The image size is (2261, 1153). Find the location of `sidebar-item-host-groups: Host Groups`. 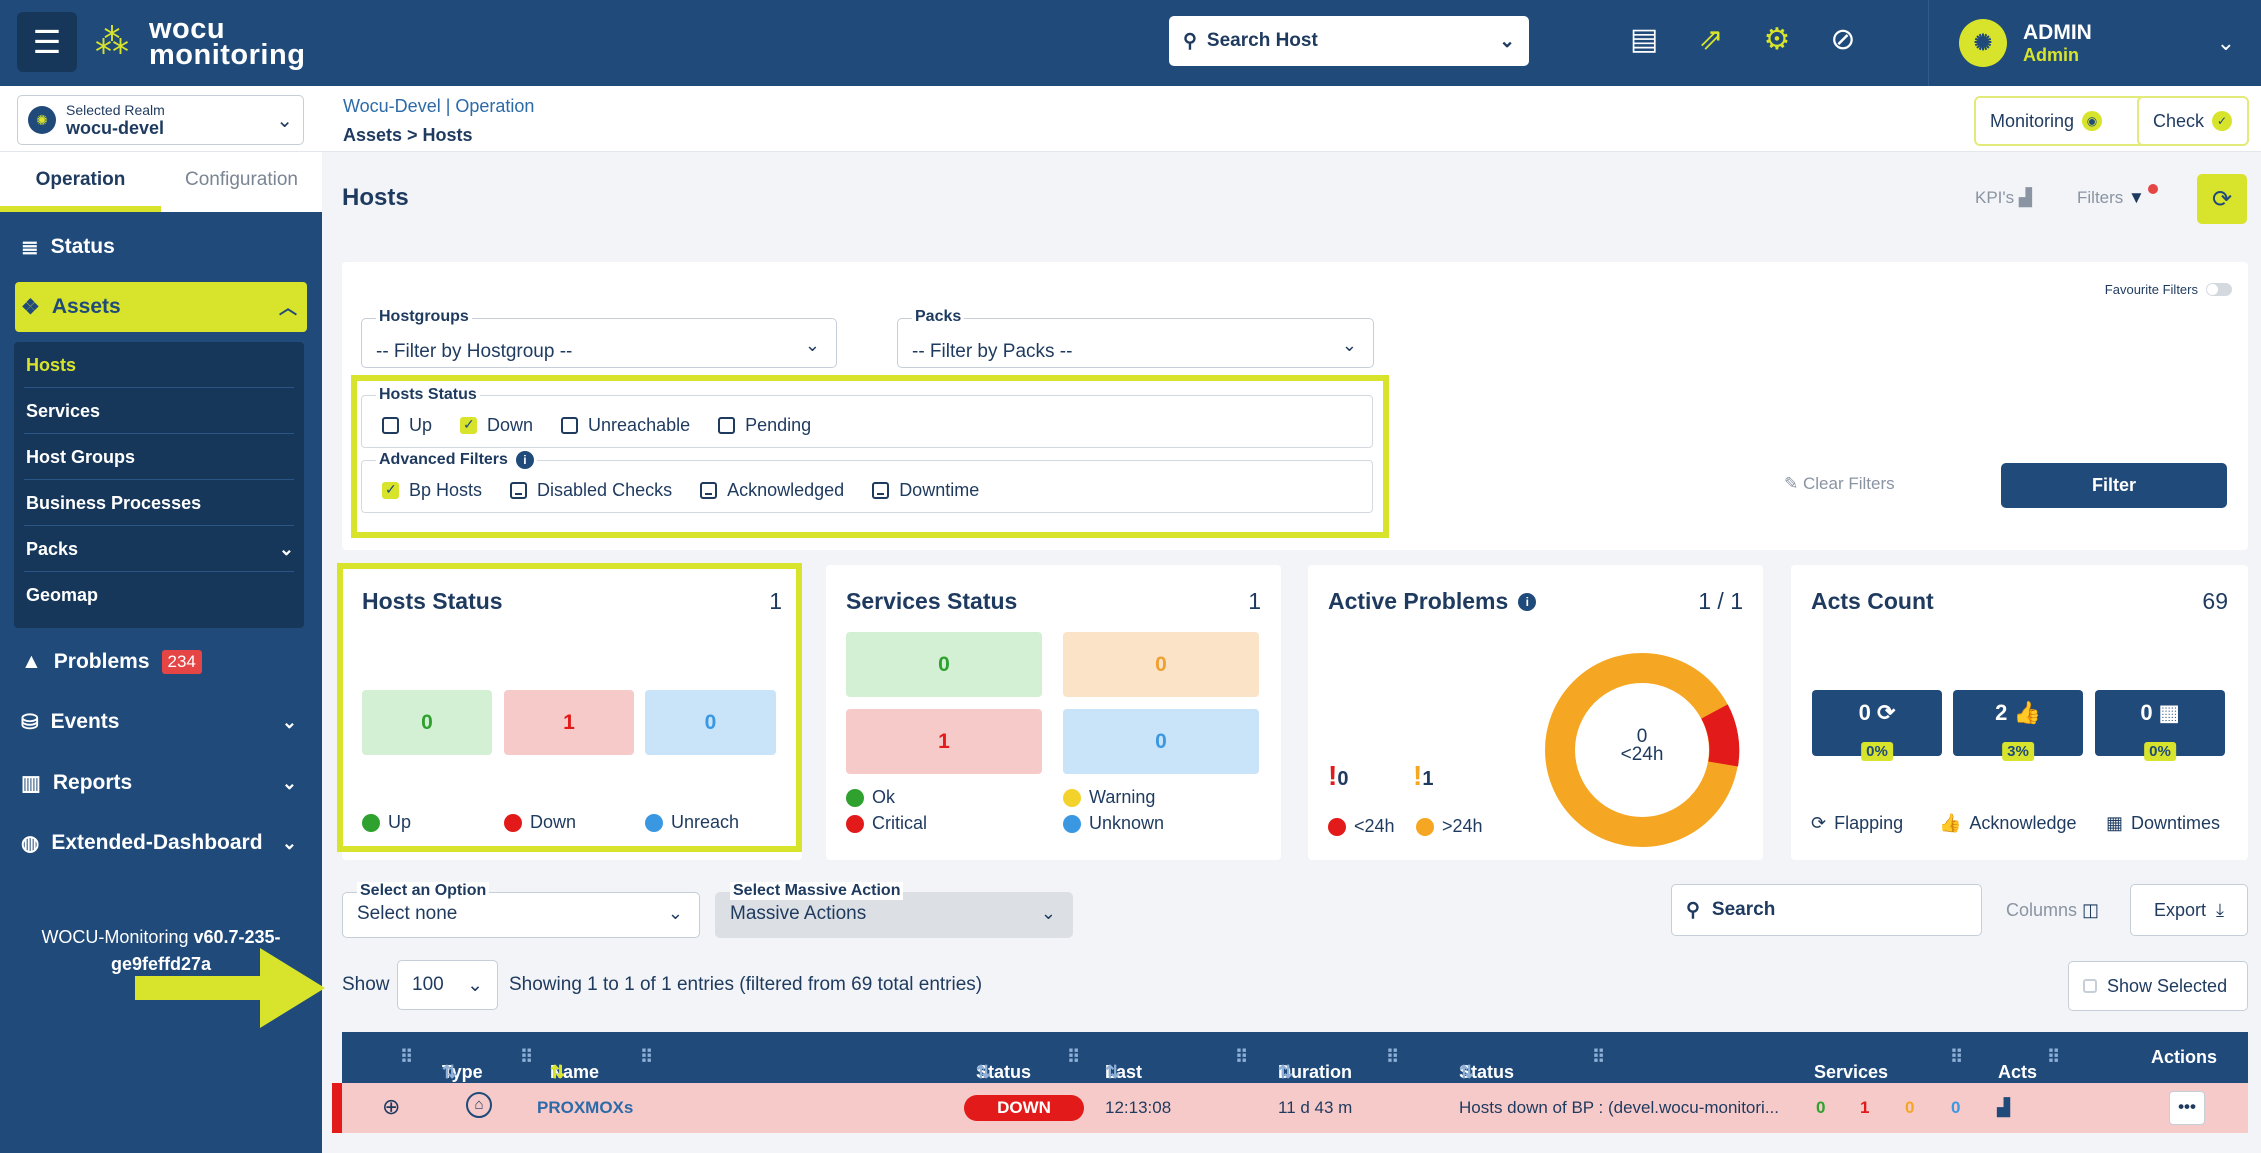

sidebar-item-host-groups: Host Groups is located at coordinates (159, 457).